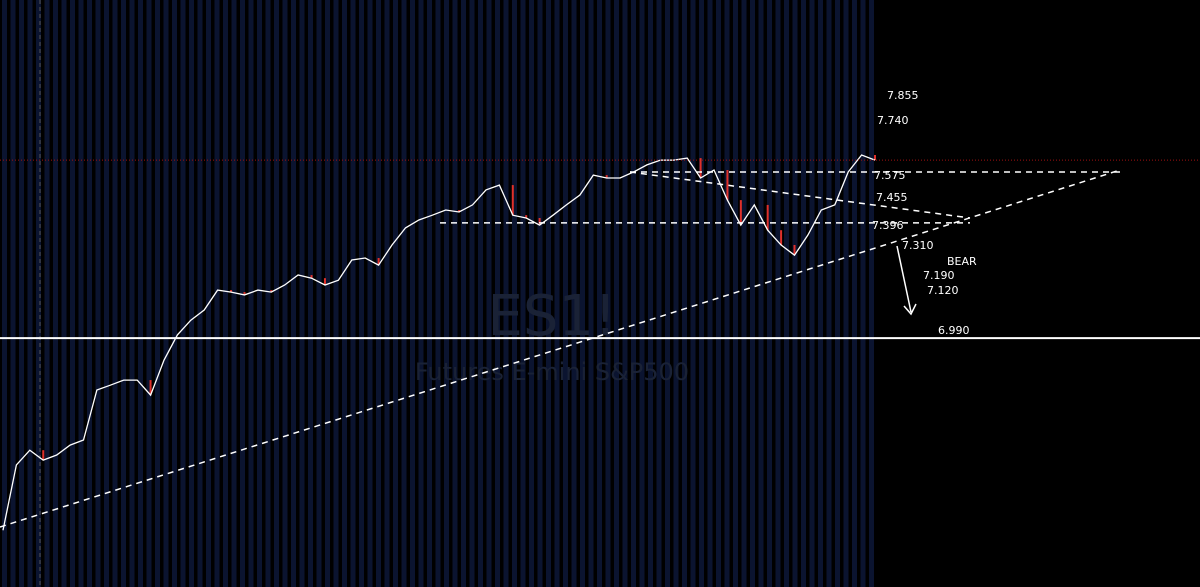 Image resolution: width=1200 pixels, height=587 pixels. What do you see at coordinates (939, 275) in the screenshot?
I see `level-label: 7.190` at bounding box center [939, 275].